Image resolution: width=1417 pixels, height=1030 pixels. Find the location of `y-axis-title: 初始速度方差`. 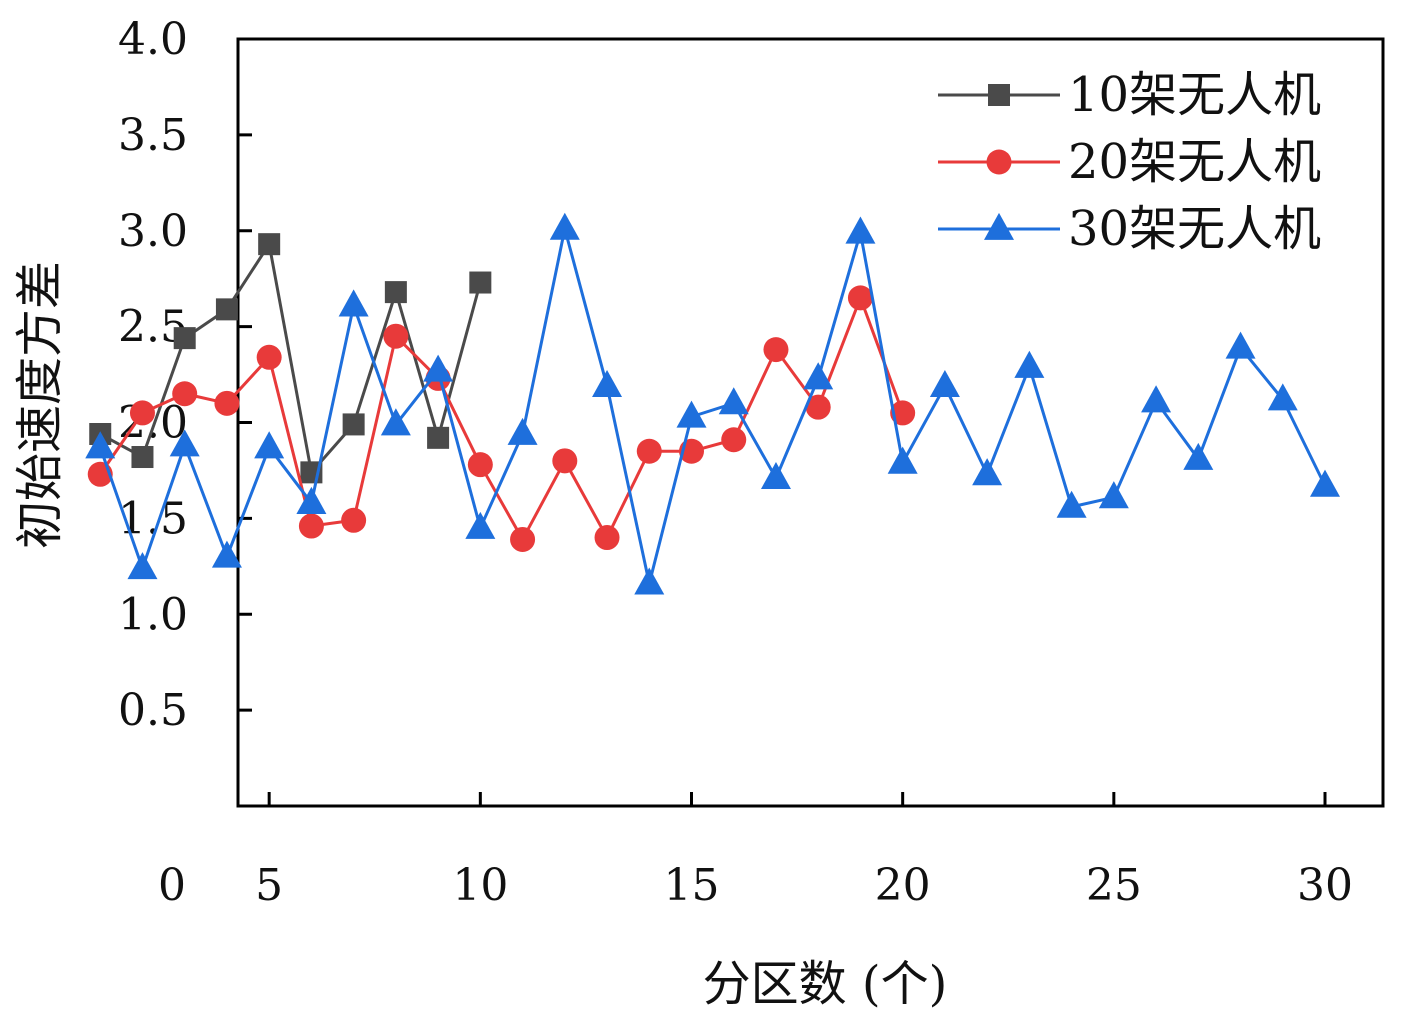

y-axis-title: 初始速度方差 is located at coordinates (40, 405).